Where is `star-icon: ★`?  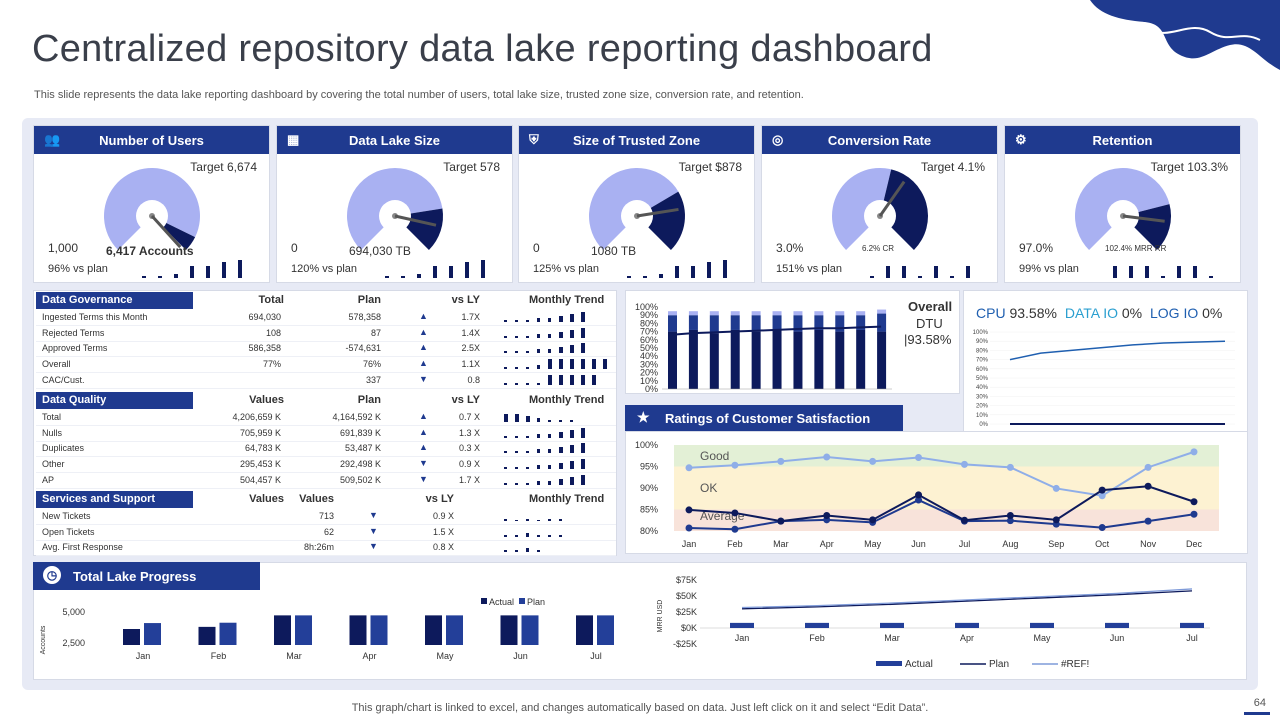
star-icon: ★ is located at coordinates (643, 417).